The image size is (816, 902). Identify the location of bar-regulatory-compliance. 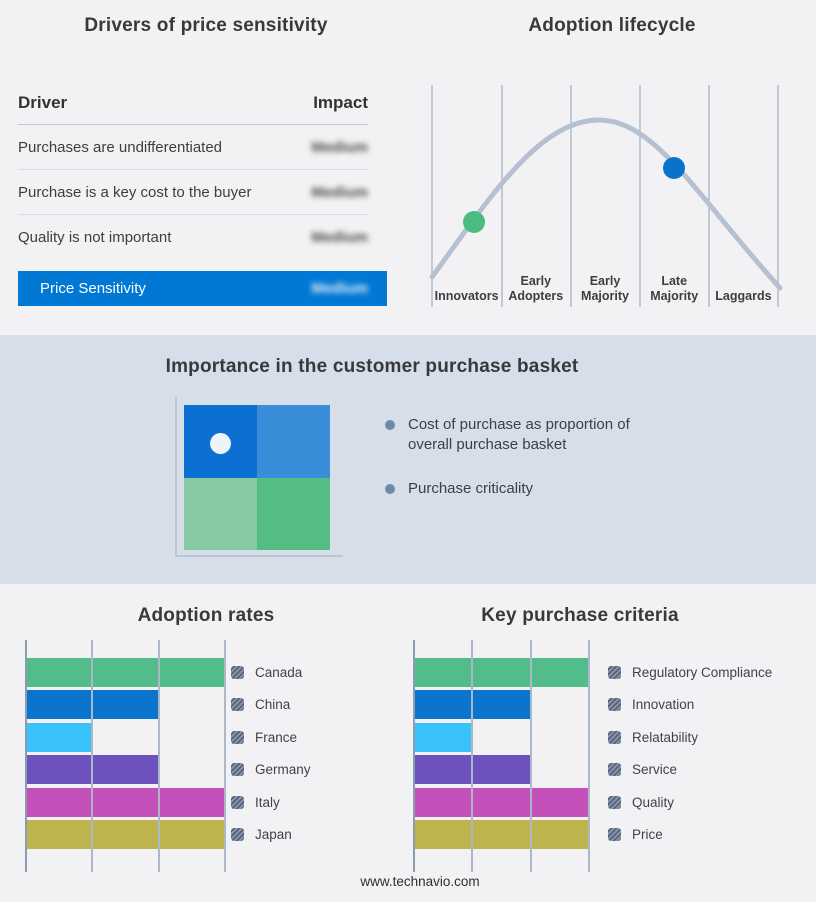
(501, 672).